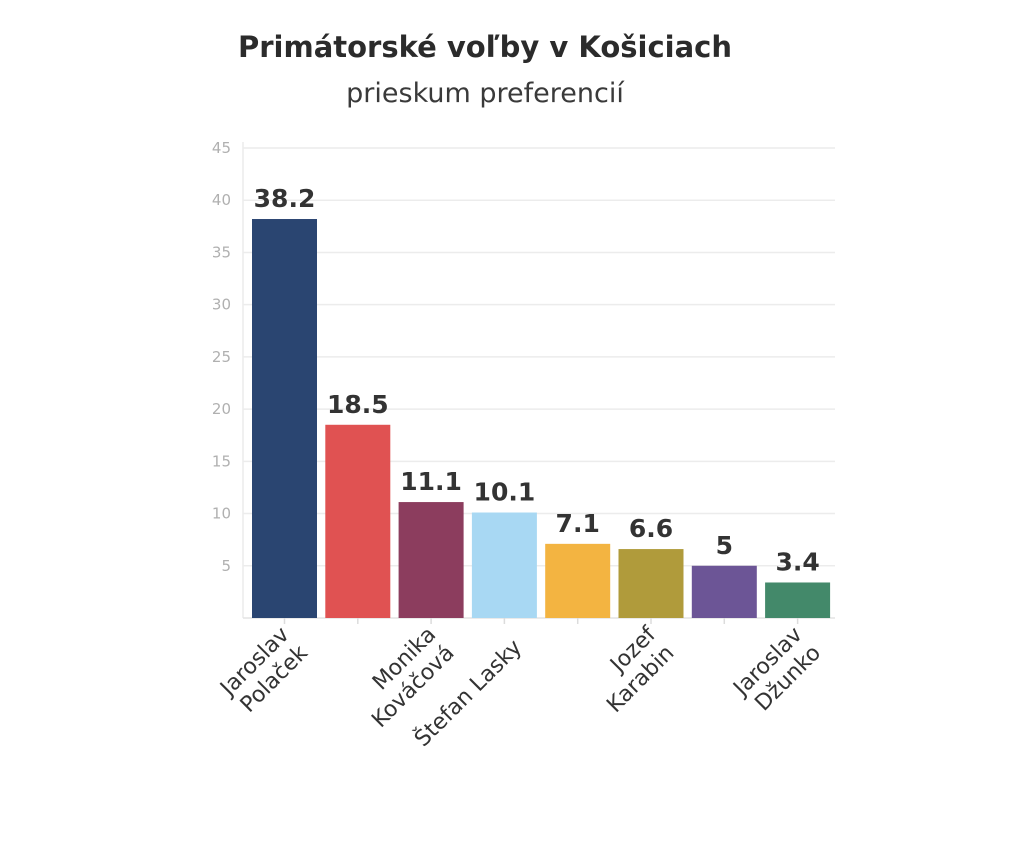 The image size is (1024, 845). I want to click on value-label: 5, so click(724, 545).